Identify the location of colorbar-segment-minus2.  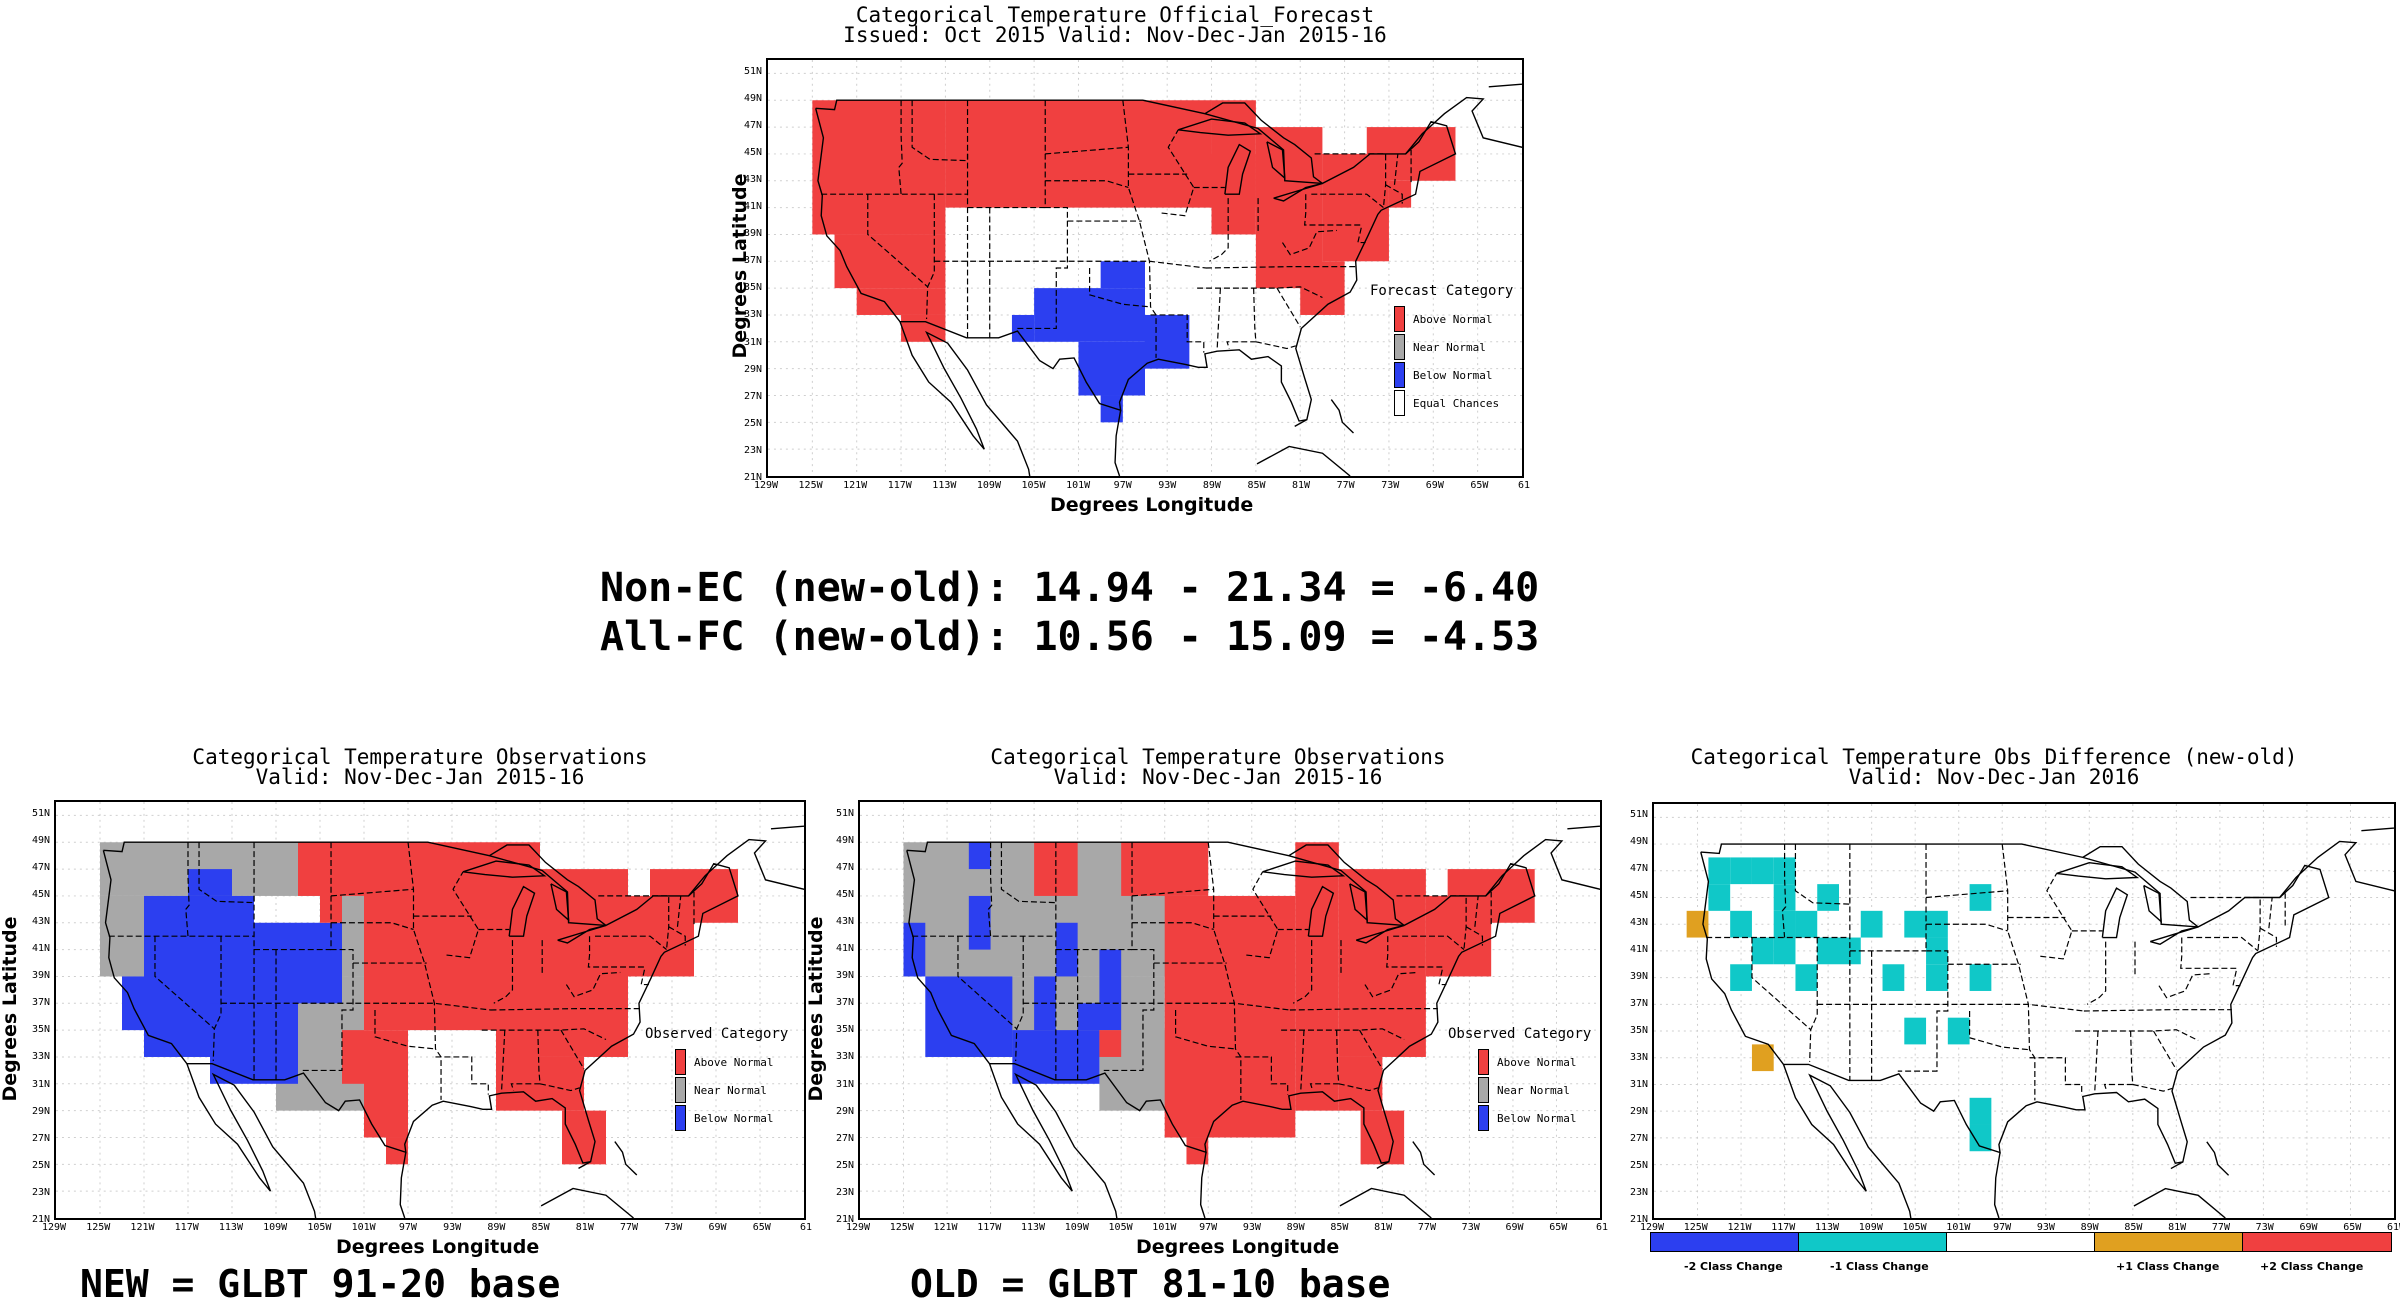
(1725, 1242).